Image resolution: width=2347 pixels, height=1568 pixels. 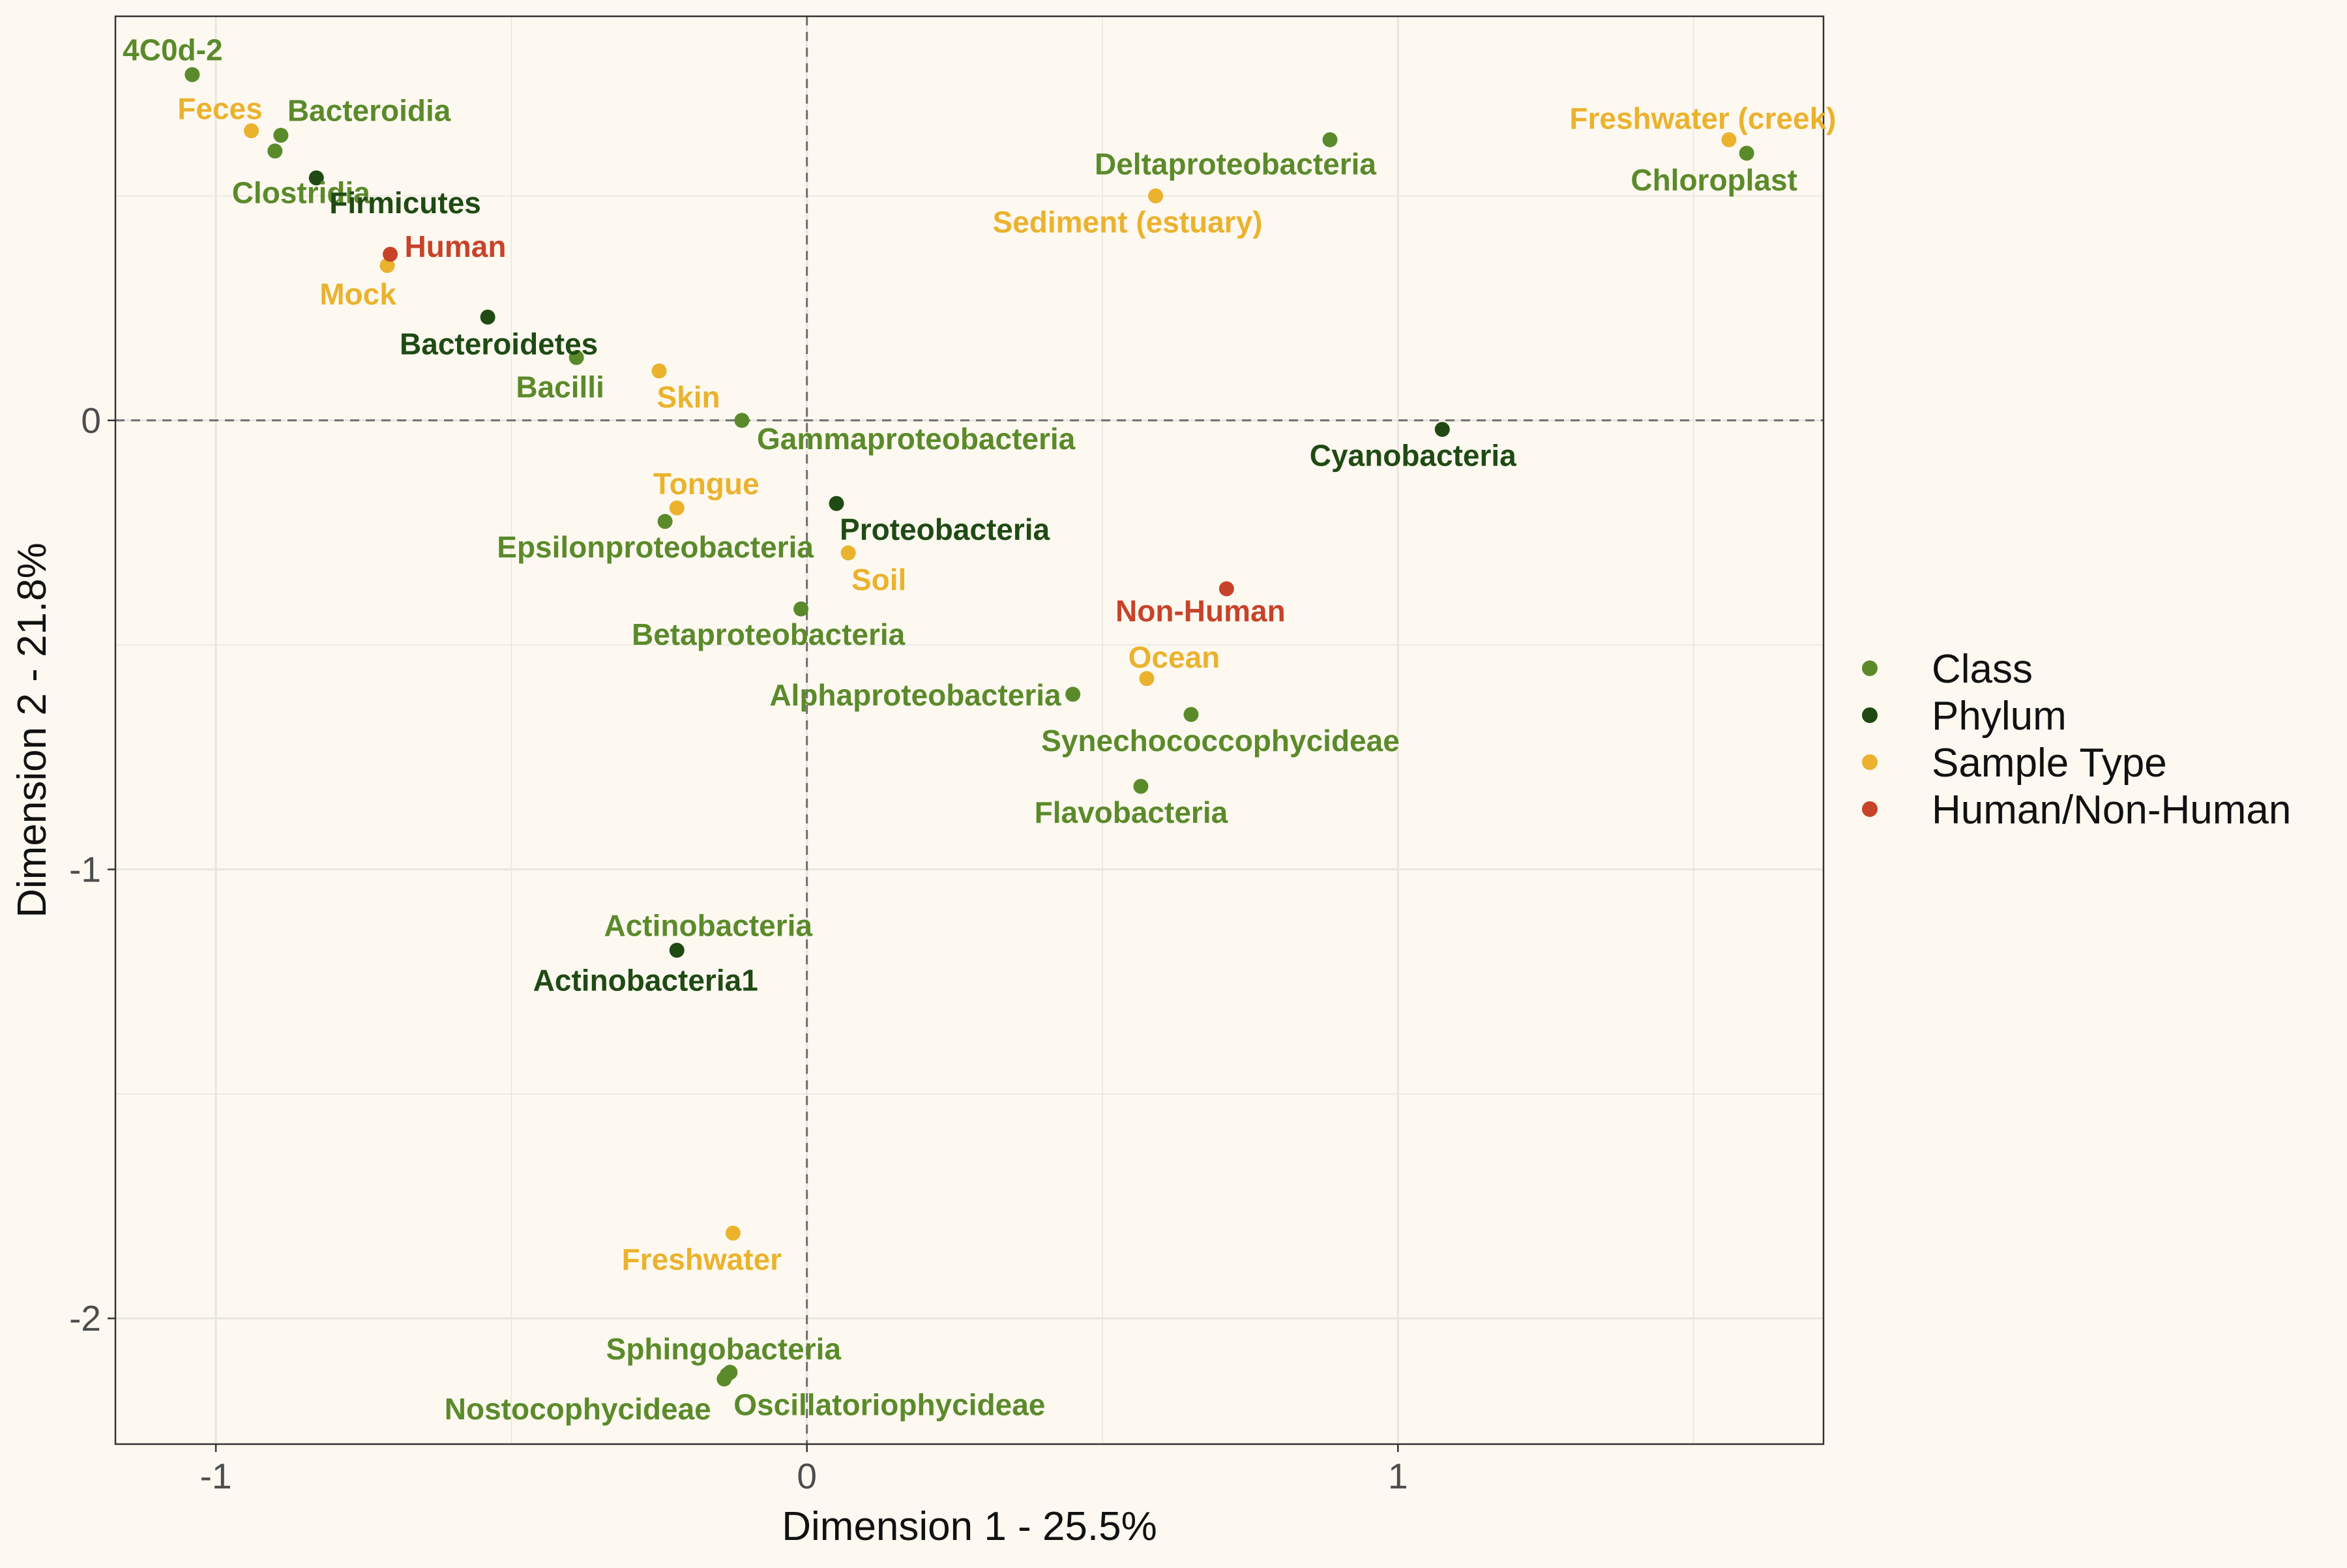 What do you see at coordinates (2111, 811) in the screenshot?
I see `legend-label-human-non-human: Human/Non-Human` at bounding box center [2111, 811].